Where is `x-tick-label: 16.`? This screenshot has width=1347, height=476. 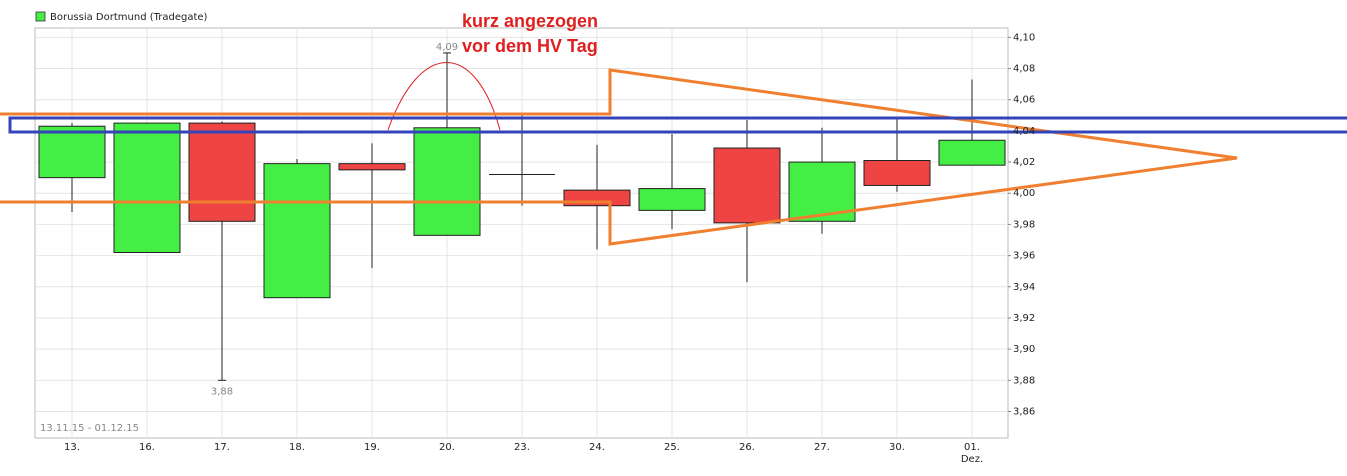
x-tick-label: 16. is located at coordinates (147, 447).